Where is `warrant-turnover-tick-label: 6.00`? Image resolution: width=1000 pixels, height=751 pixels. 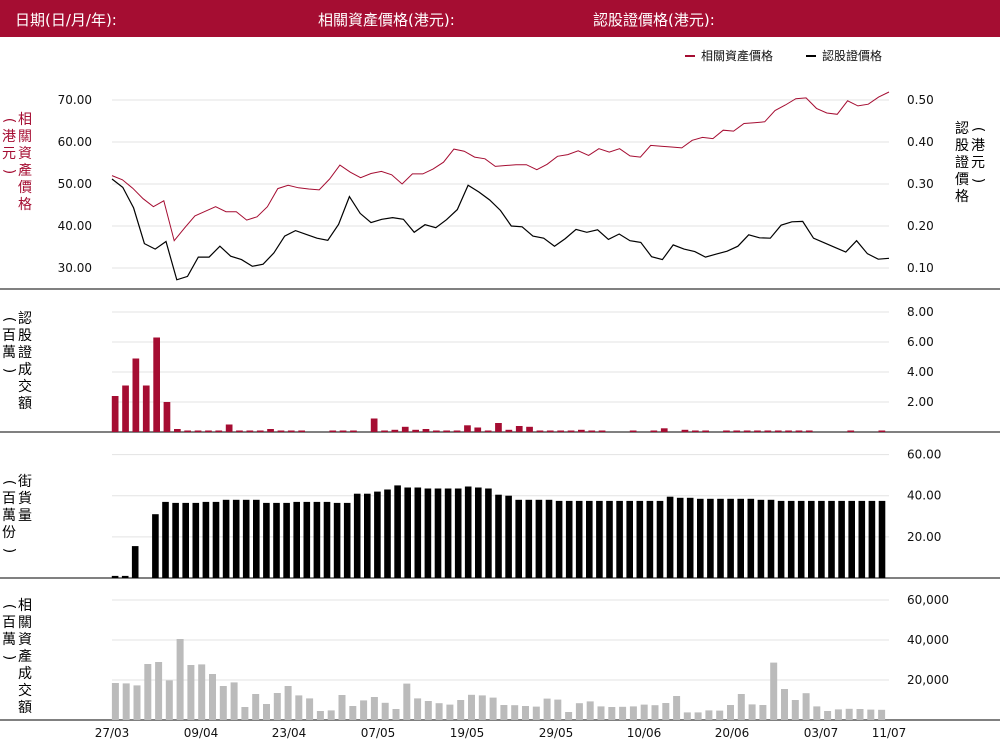 warrant-turnover-tick-label: 6.00 is located at coordinates (920, 342).